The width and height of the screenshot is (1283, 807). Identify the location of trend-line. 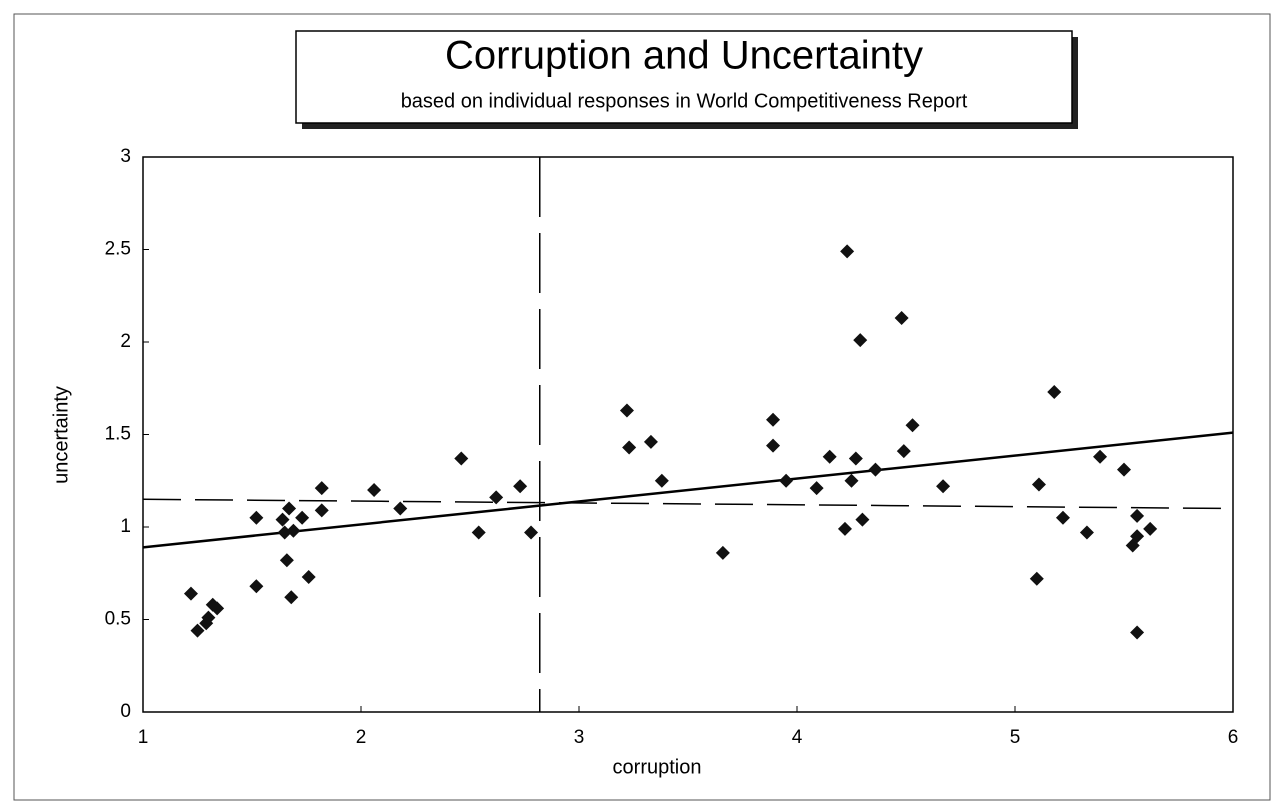
(688, 490).